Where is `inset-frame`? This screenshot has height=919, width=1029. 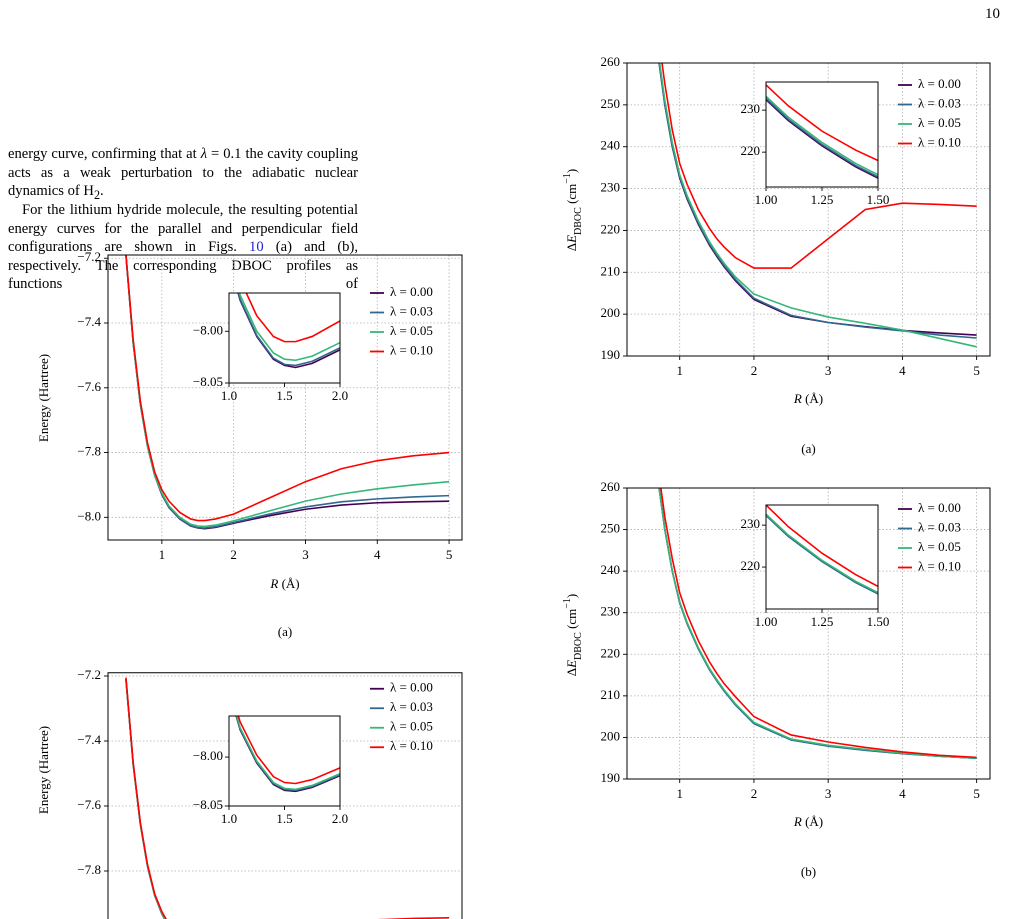 inset-frame is located at coordinates (284, 338).